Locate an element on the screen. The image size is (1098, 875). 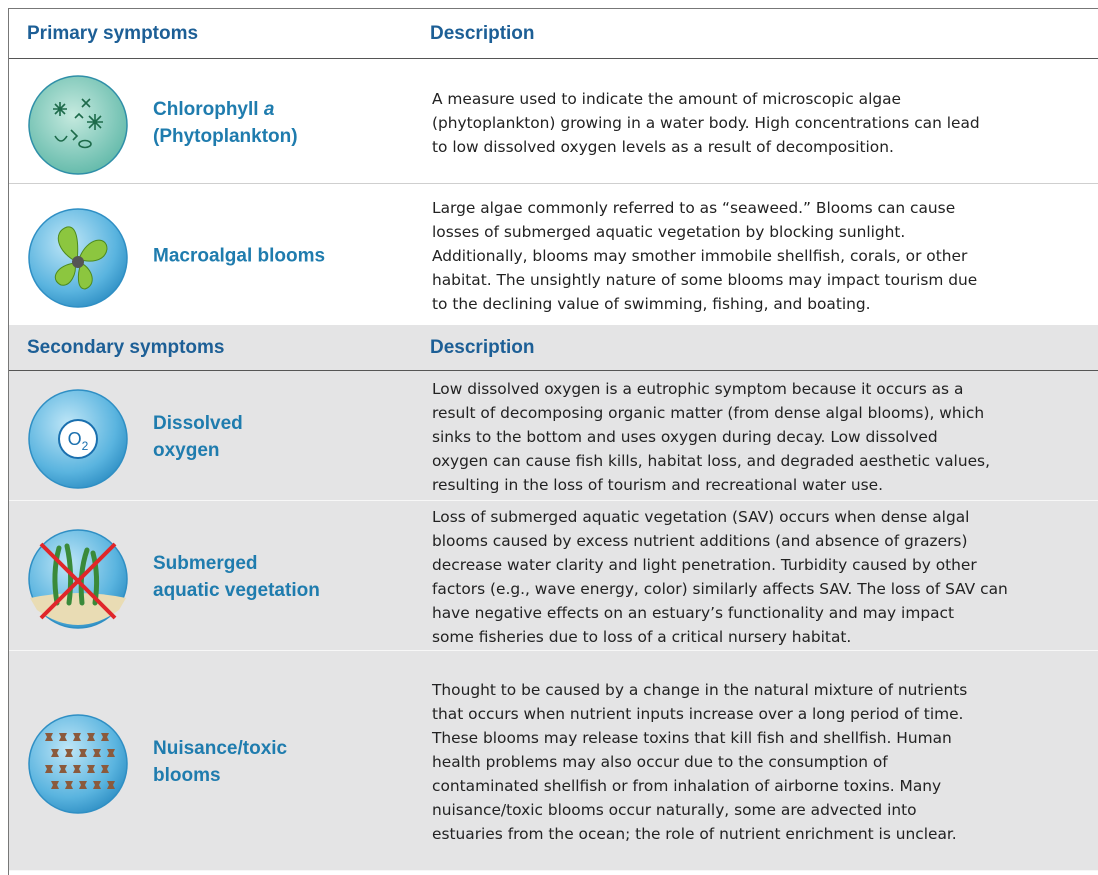
name-line: Submerged is located at coordinates (236, 563).